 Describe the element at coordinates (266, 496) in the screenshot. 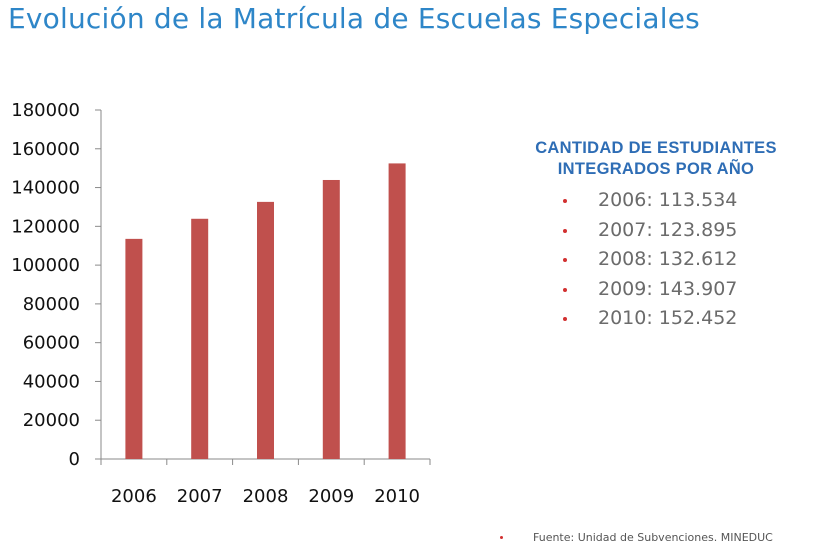

I see `x-tick-label: 2008` at that location.